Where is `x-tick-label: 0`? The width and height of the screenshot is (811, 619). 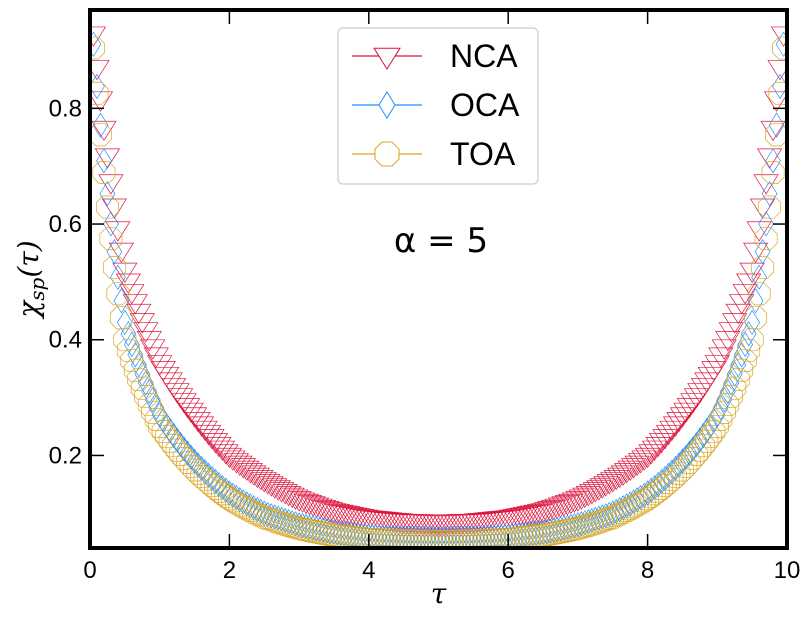
x-tick-label: 0 is located at coordinates (89, 570).